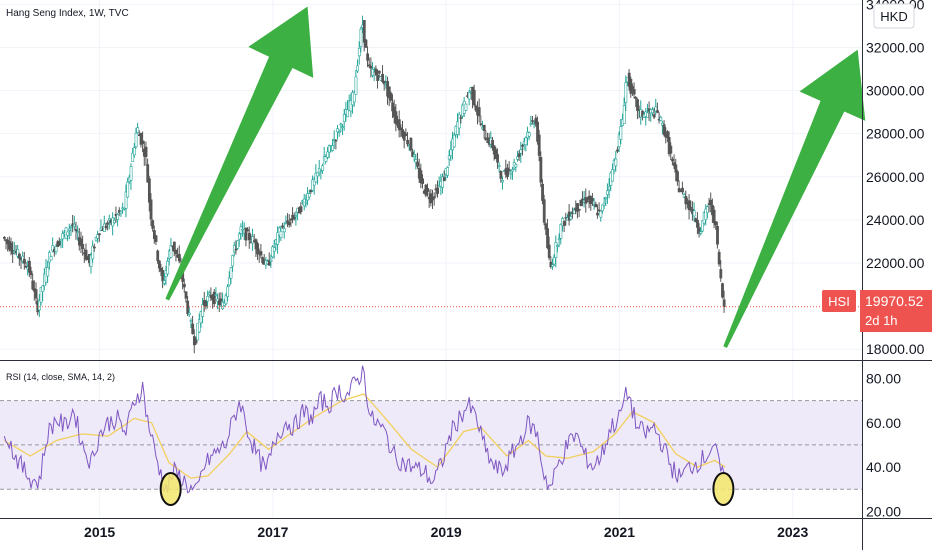 Image resolution: width=932 pixels, height=550 pixels. I want to click on green-up-arrow, so click(794, 198).